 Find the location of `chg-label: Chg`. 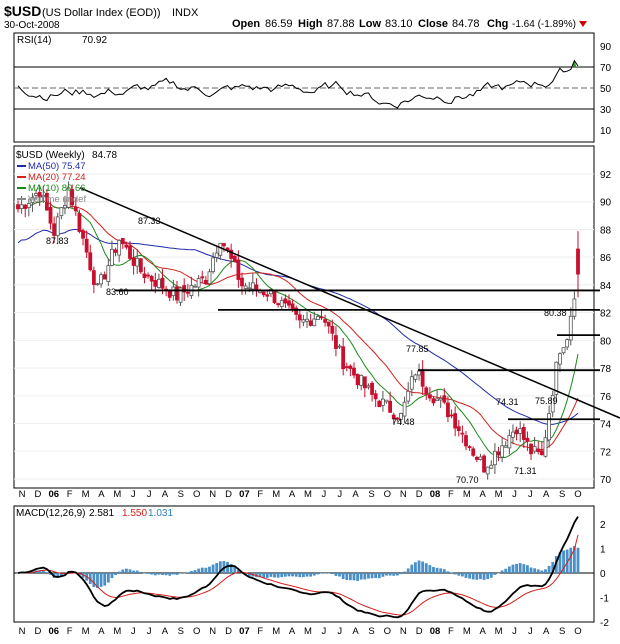

chg-label: Chg is located at coordinates (497, 24).